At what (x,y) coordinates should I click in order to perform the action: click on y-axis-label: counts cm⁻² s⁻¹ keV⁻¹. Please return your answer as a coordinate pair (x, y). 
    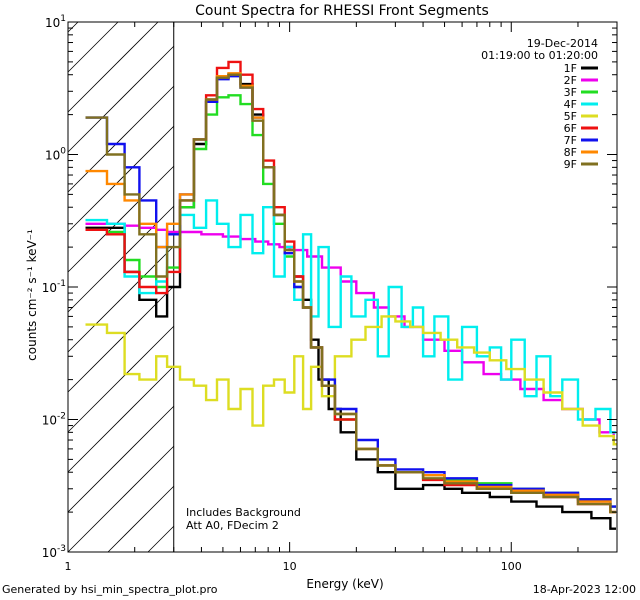
    Looking at the image, I should click on (32, 295).